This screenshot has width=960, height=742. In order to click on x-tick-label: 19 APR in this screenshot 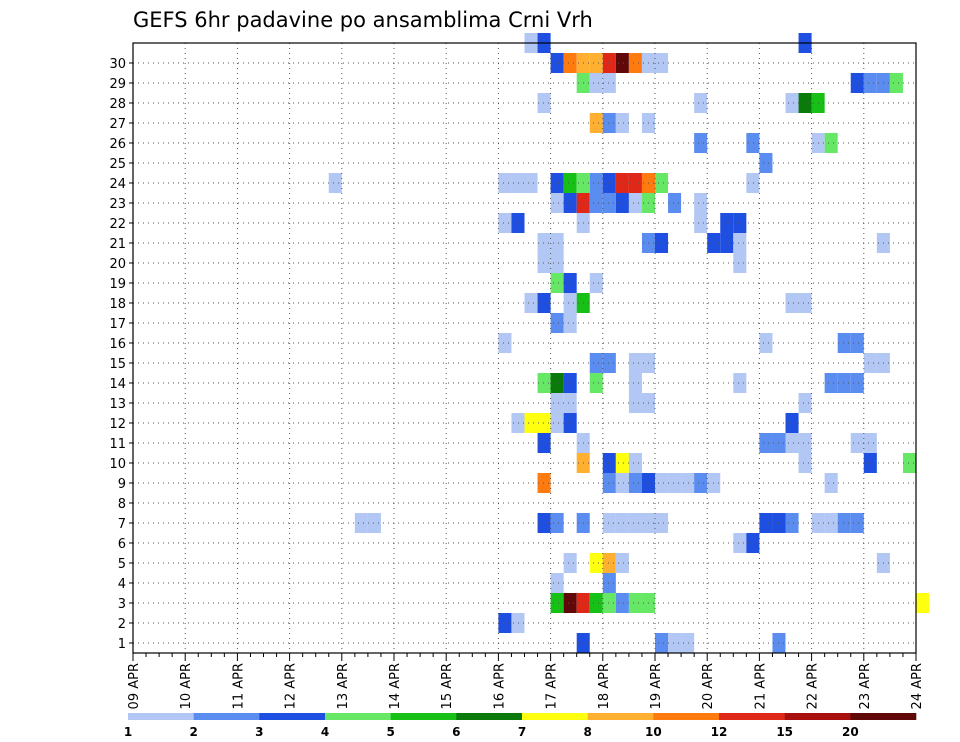, I will do `click(656, 686)`.